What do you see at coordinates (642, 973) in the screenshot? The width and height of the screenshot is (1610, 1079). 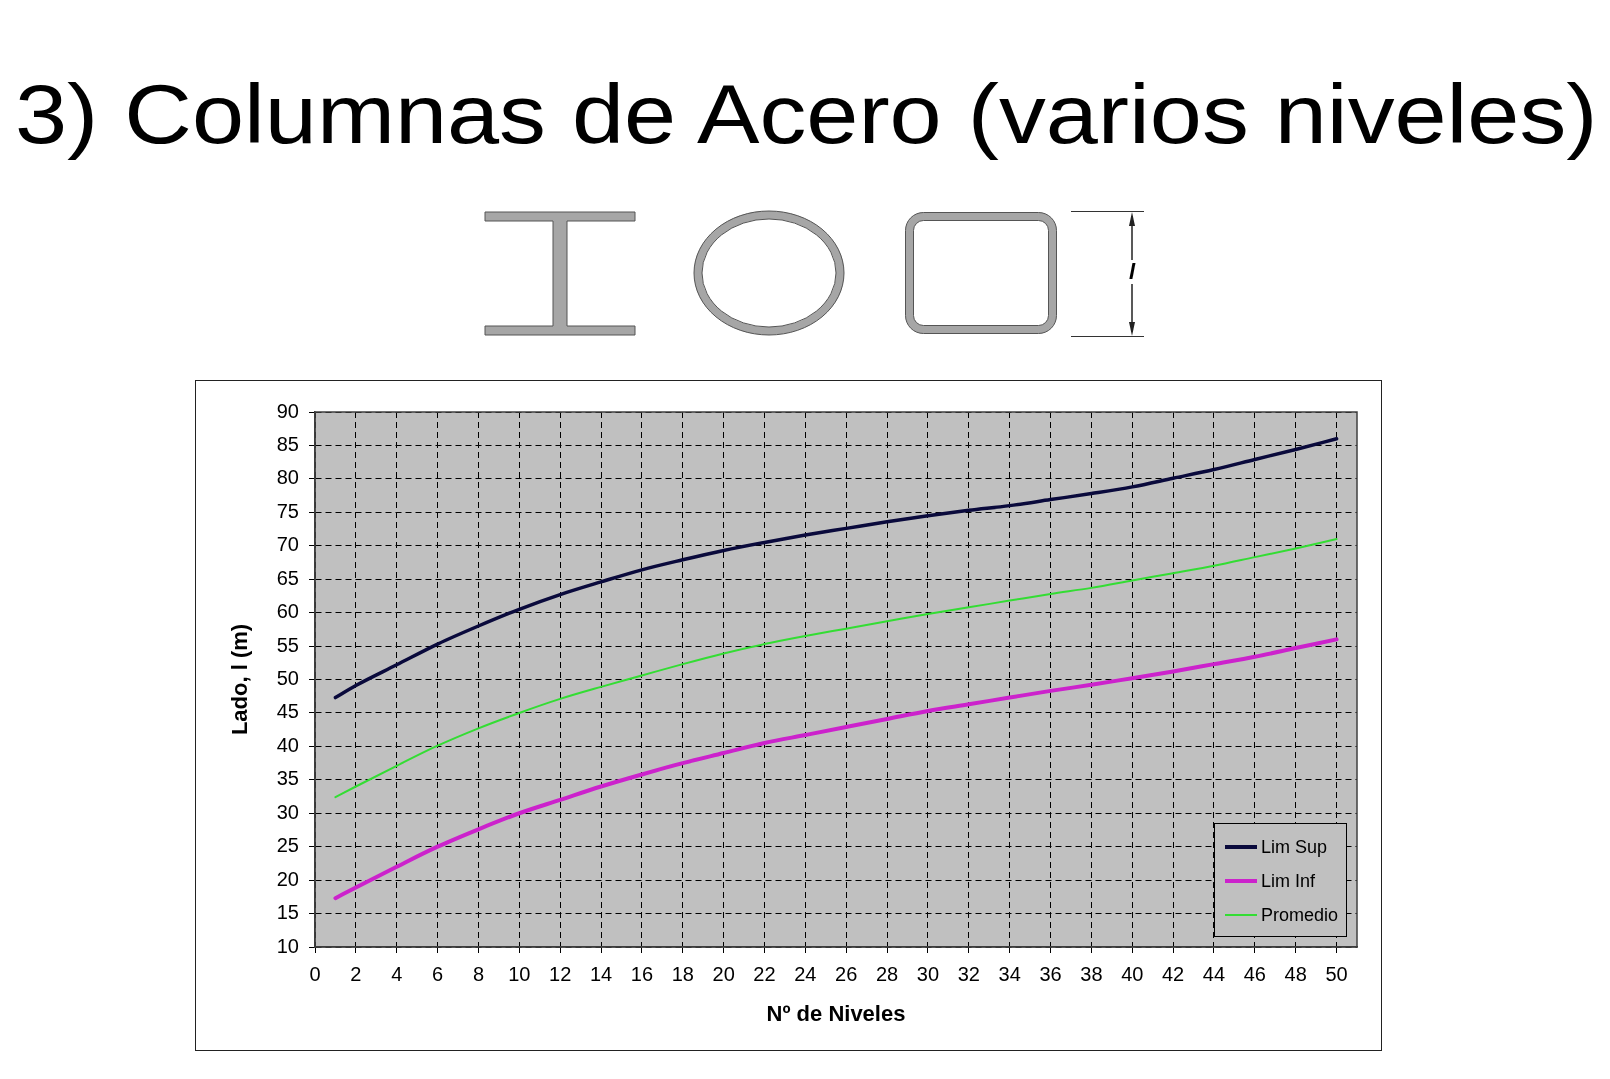 I see `x-tick-label: 16` at bounding box center [642, 973].